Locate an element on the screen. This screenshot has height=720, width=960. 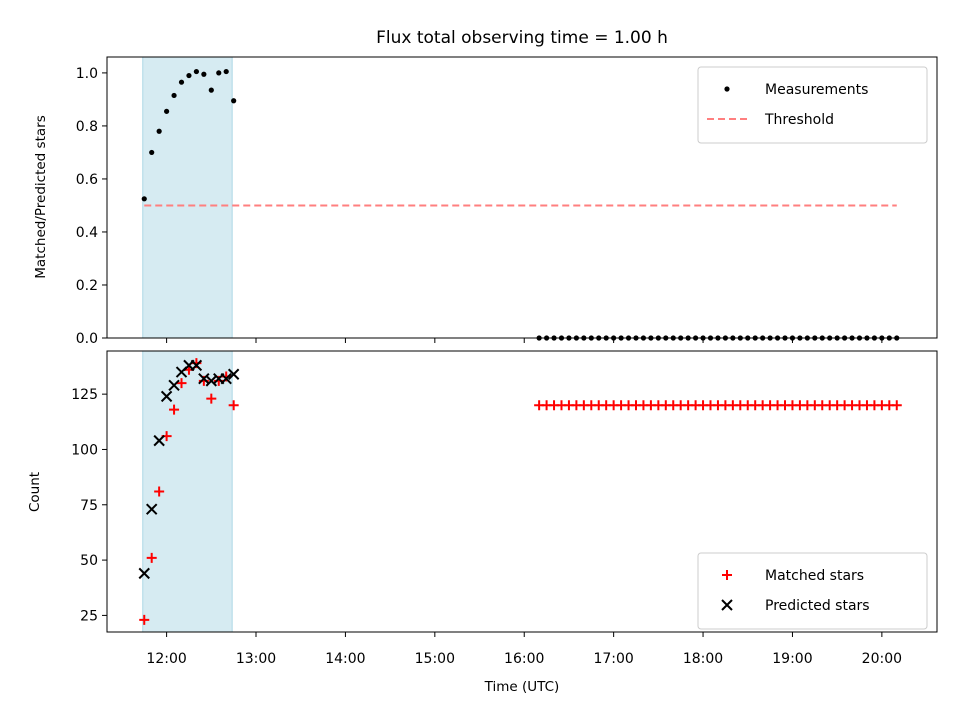
legend-dot-swatch is located at coordinates (727, 89).